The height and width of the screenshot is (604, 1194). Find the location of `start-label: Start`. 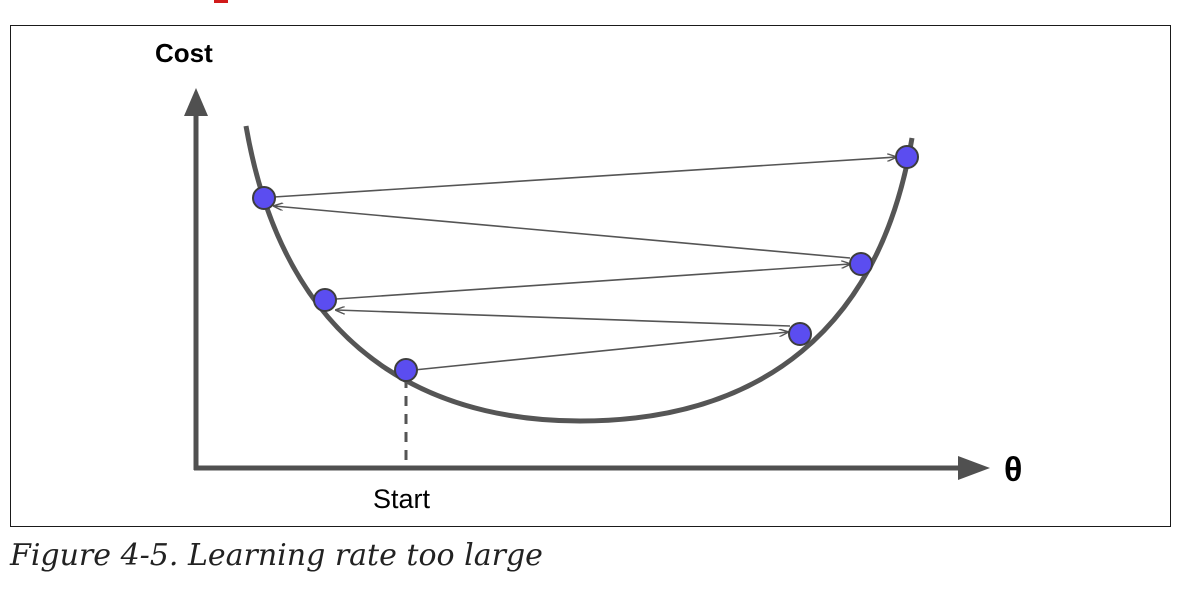

start-label: Start is located at coordinates (402, 499).